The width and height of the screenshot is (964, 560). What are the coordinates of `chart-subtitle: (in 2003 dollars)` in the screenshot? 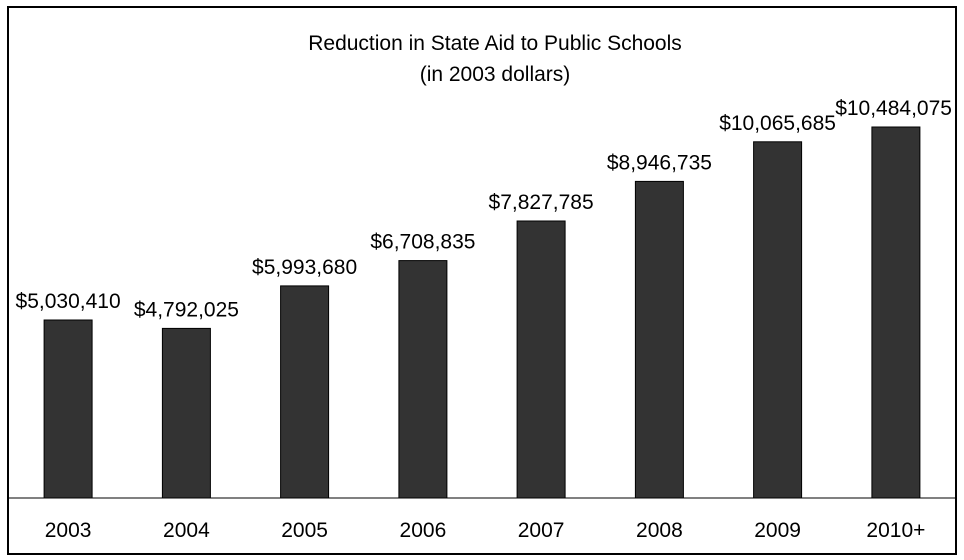 It's located at (495, 74).